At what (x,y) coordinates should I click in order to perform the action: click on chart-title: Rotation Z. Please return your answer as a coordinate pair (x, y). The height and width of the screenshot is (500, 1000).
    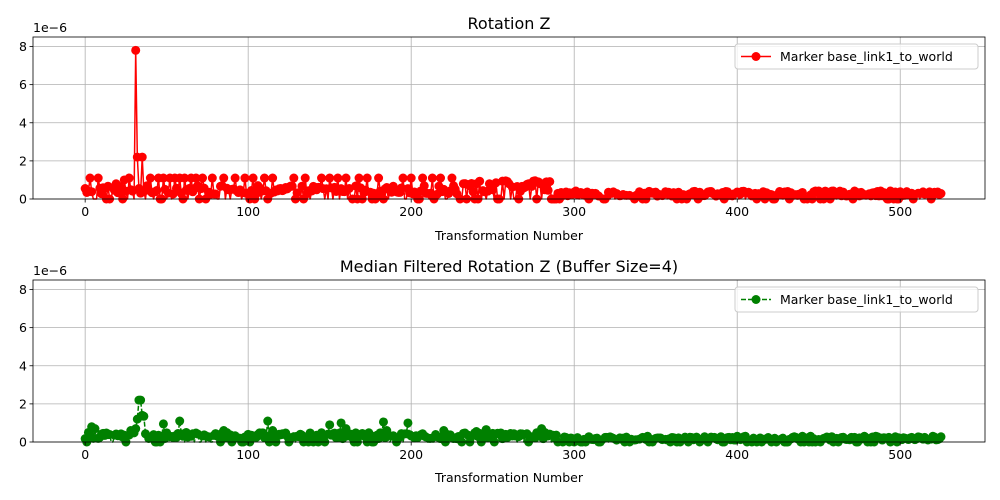
    Looking at the image, I should click on (509, 23).